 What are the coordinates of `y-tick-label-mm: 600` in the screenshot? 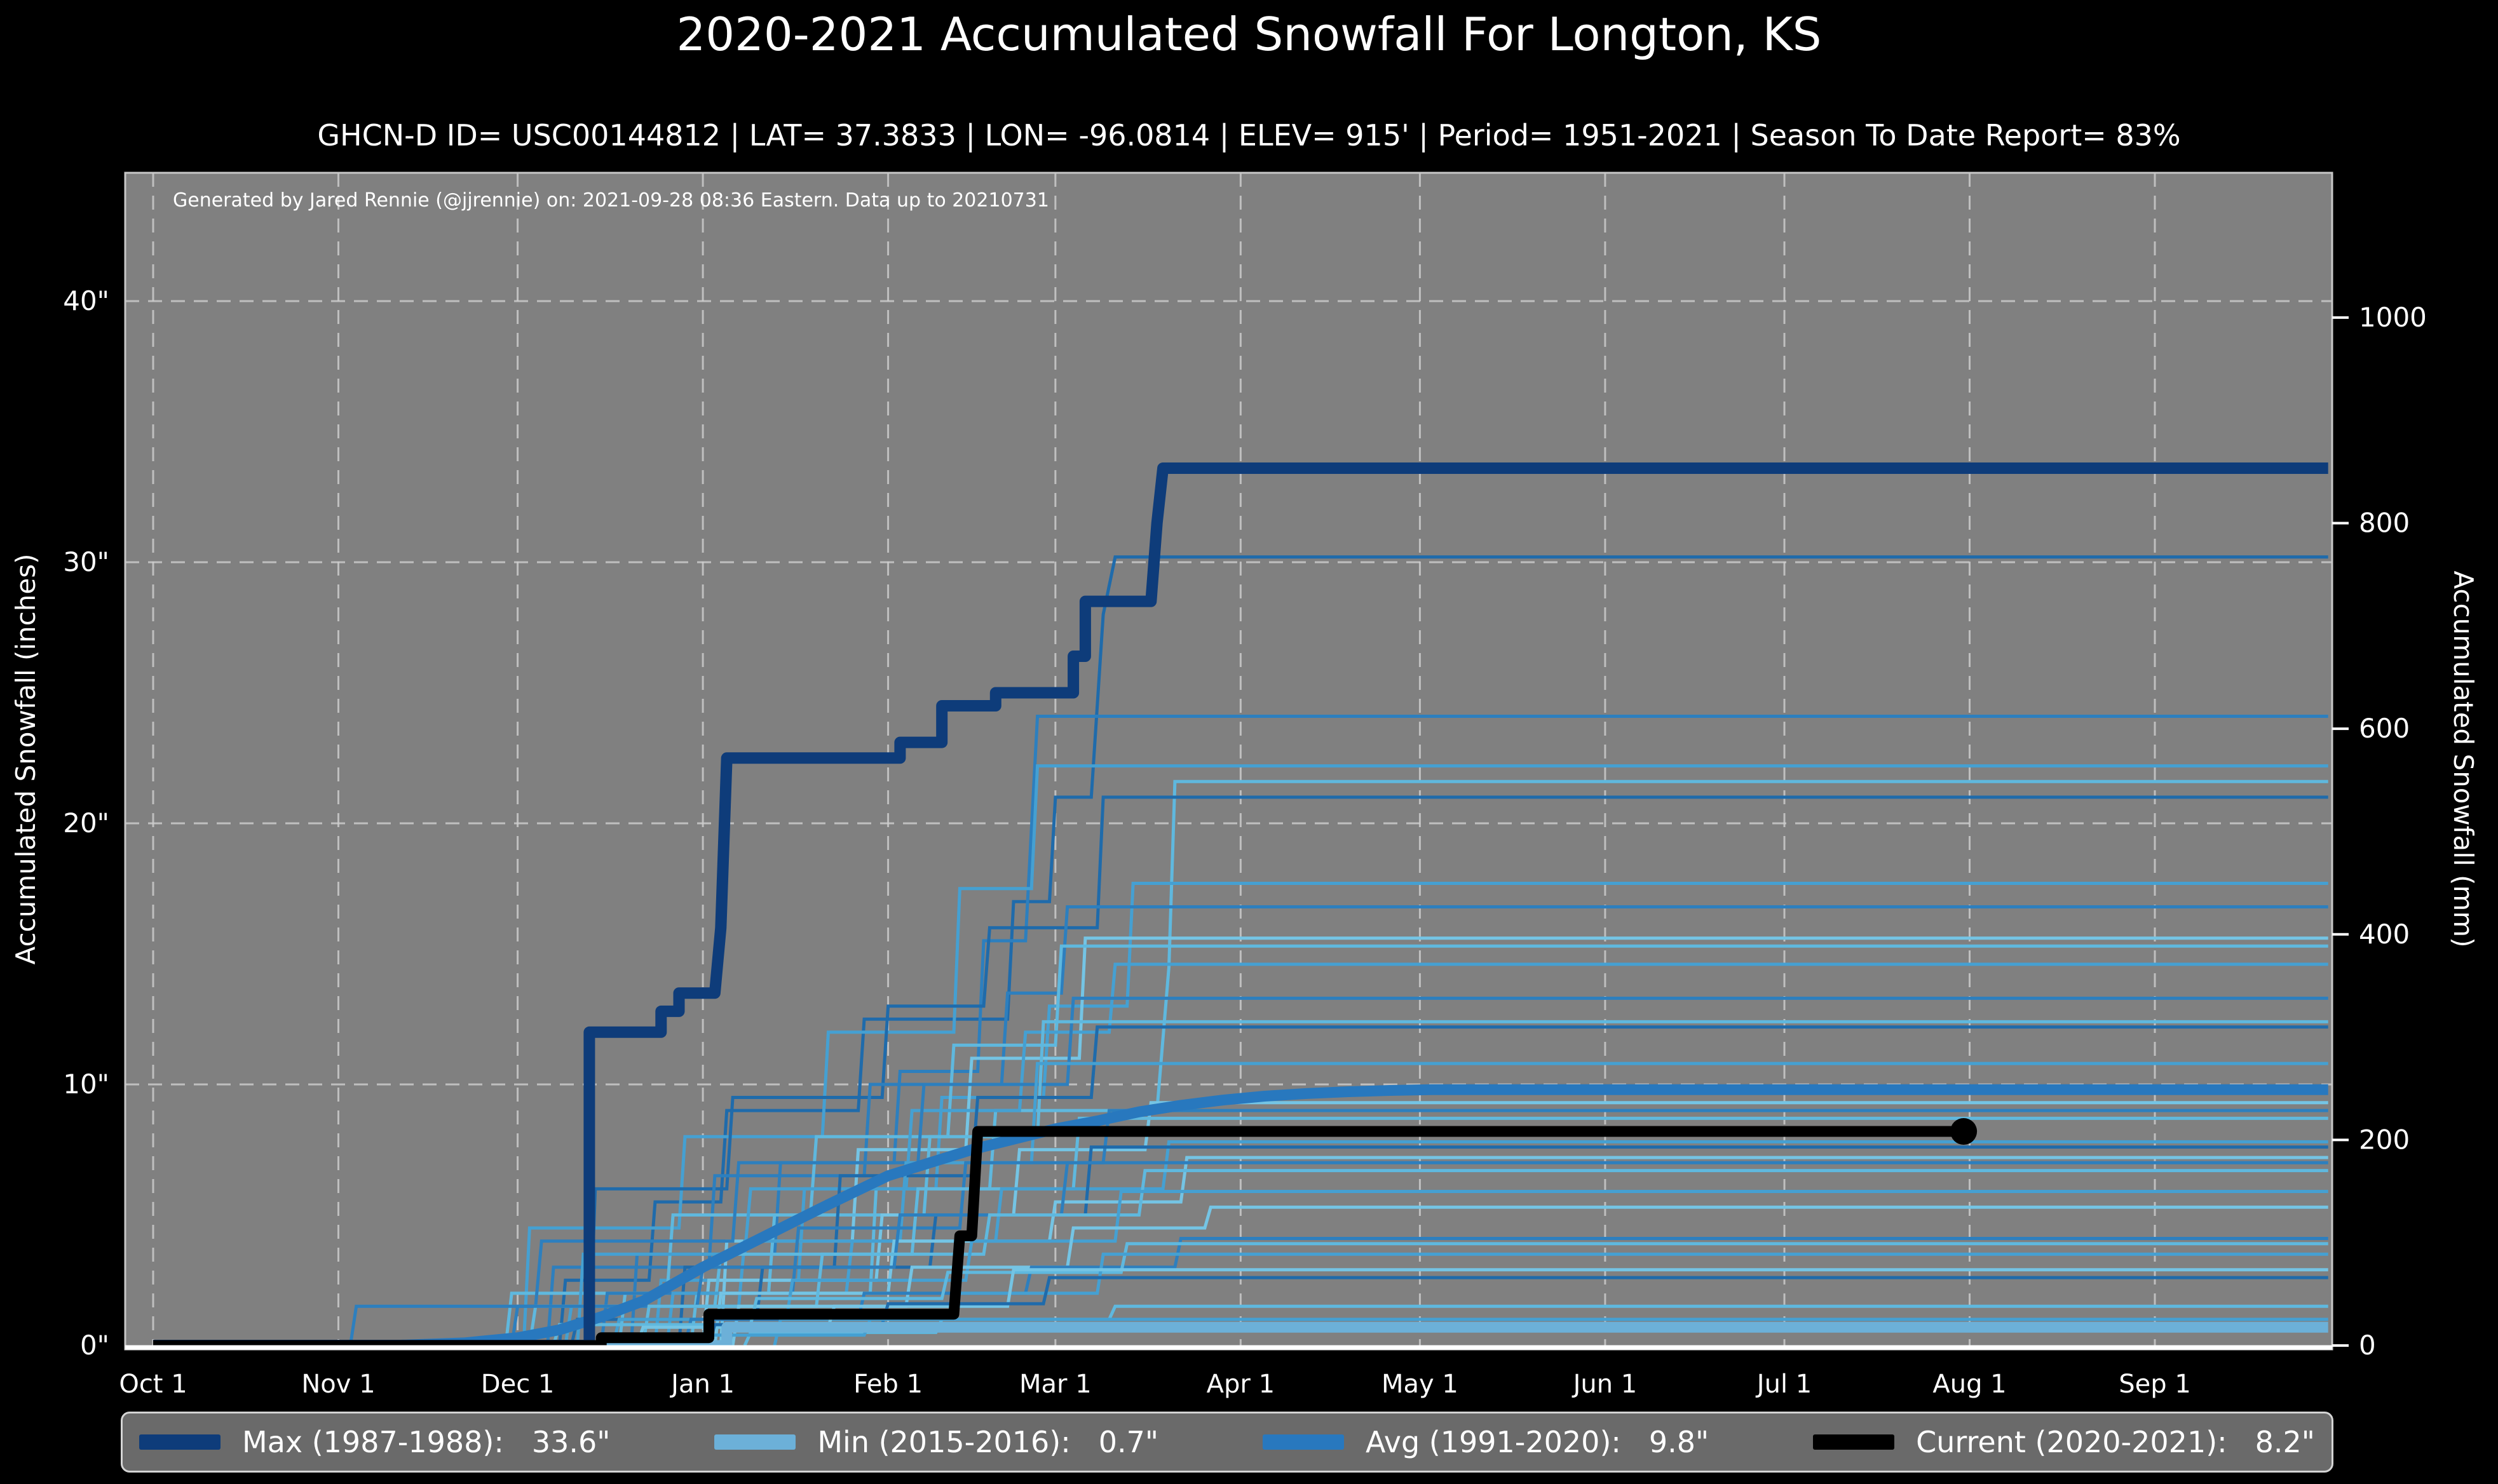 It's located at (2384, 728).